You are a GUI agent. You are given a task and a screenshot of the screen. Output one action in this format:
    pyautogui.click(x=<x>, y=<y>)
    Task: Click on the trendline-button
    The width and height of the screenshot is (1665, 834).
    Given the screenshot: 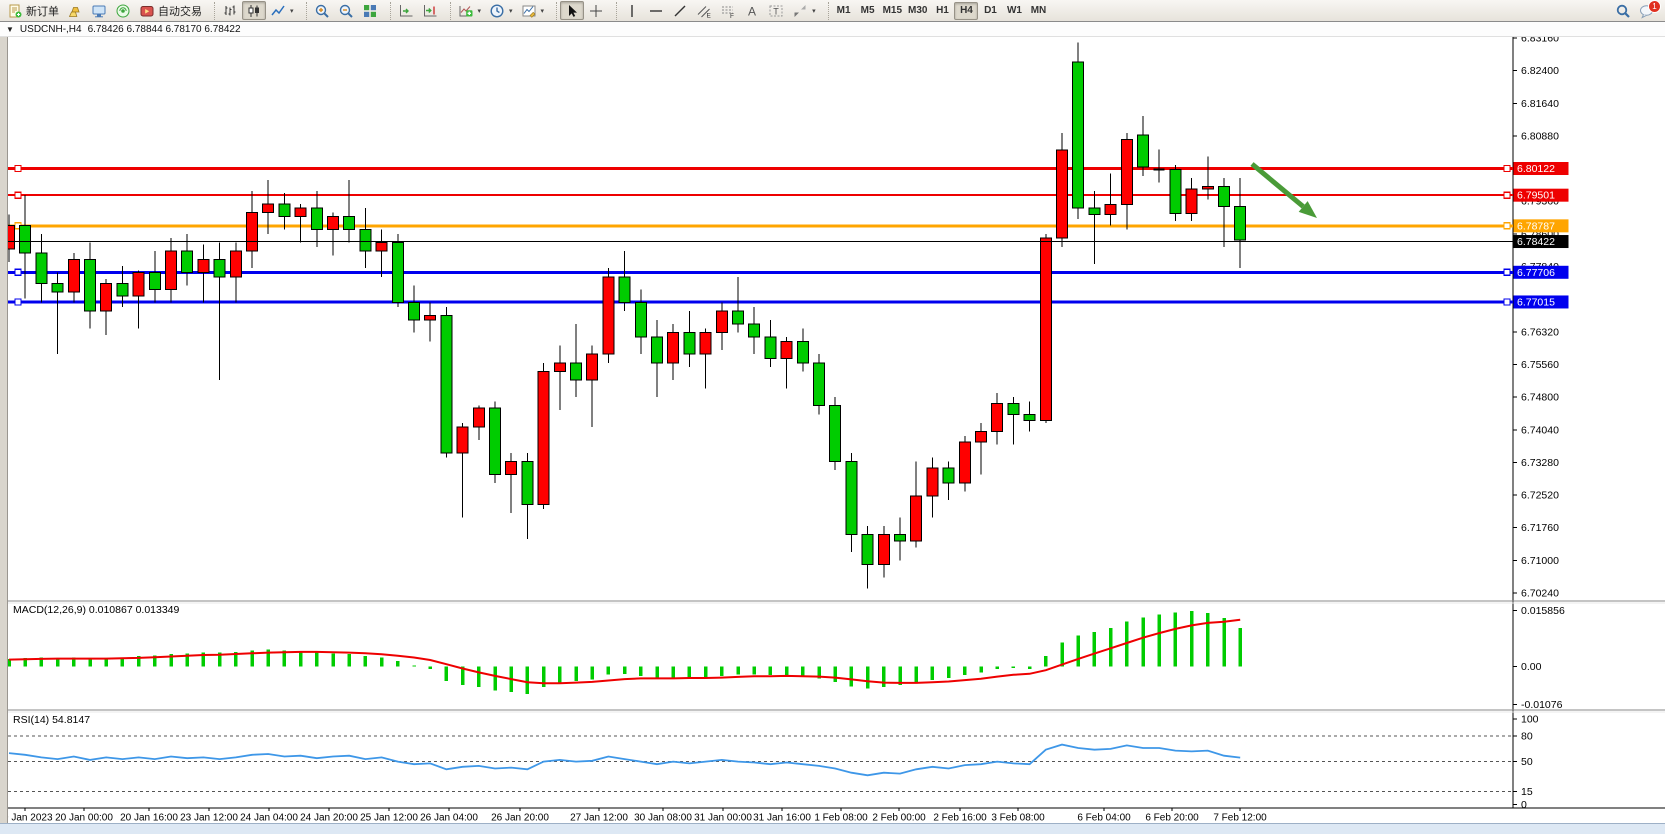 What is the action you would take?
    pyautogui.click(x=680, y=10)
    